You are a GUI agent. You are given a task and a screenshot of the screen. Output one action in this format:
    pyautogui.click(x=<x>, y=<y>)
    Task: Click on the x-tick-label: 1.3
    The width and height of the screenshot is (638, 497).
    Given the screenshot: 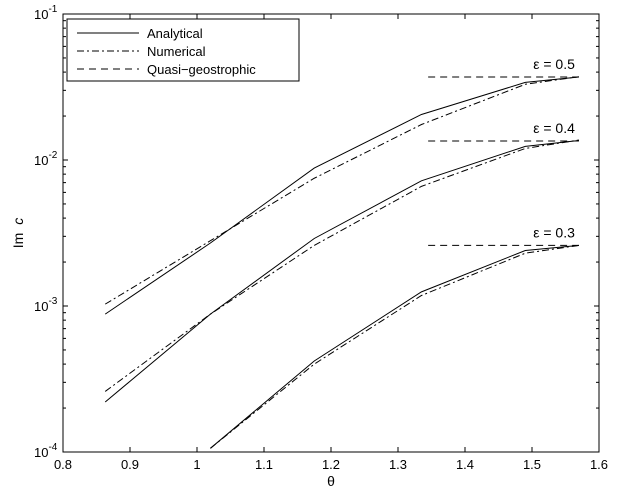 What is the action you would take?
    pyautogui.click(x=398, y=464)
    